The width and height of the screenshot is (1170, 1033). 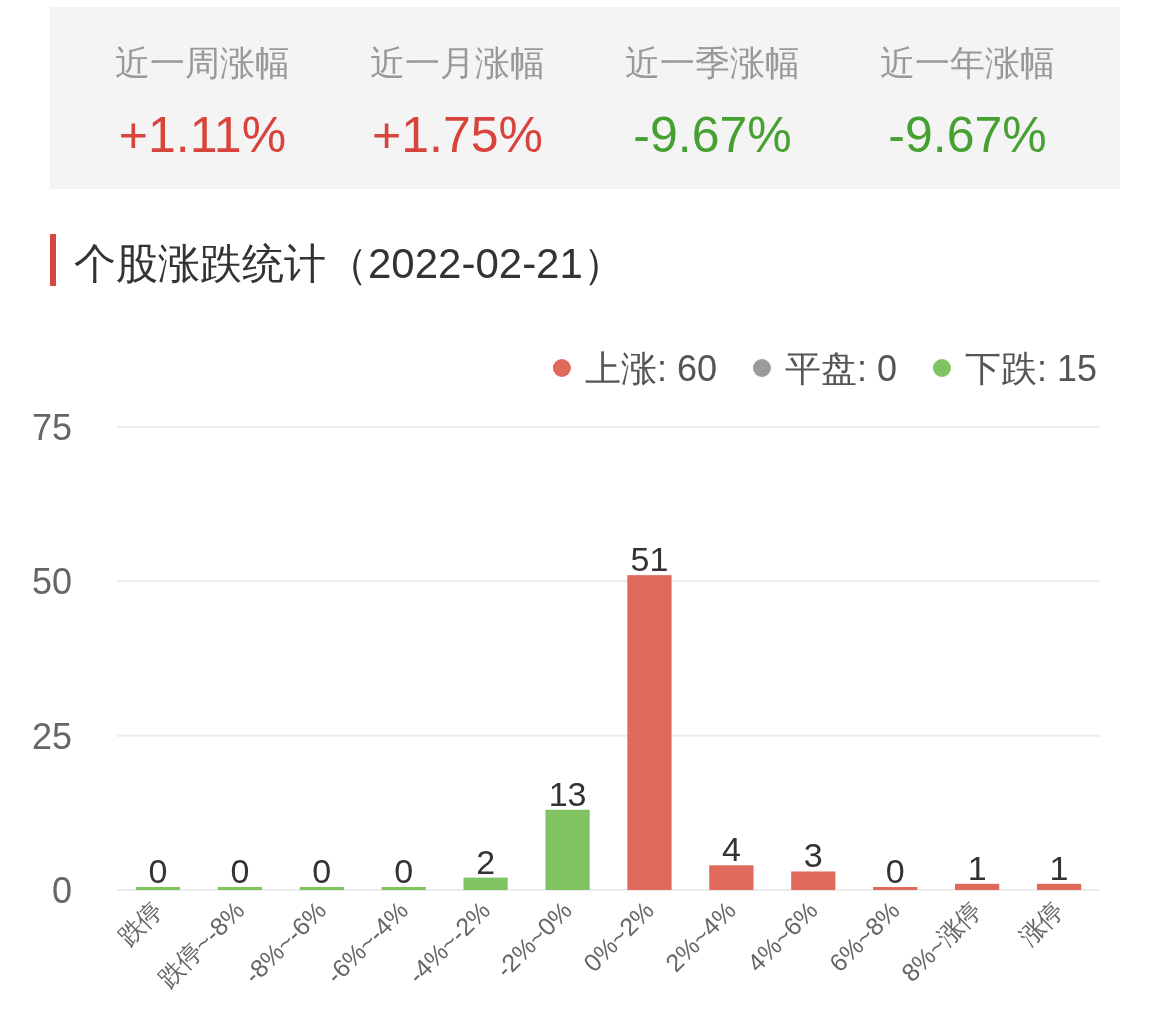 I want to click on data-label: 4, so click(x=731, y=849).